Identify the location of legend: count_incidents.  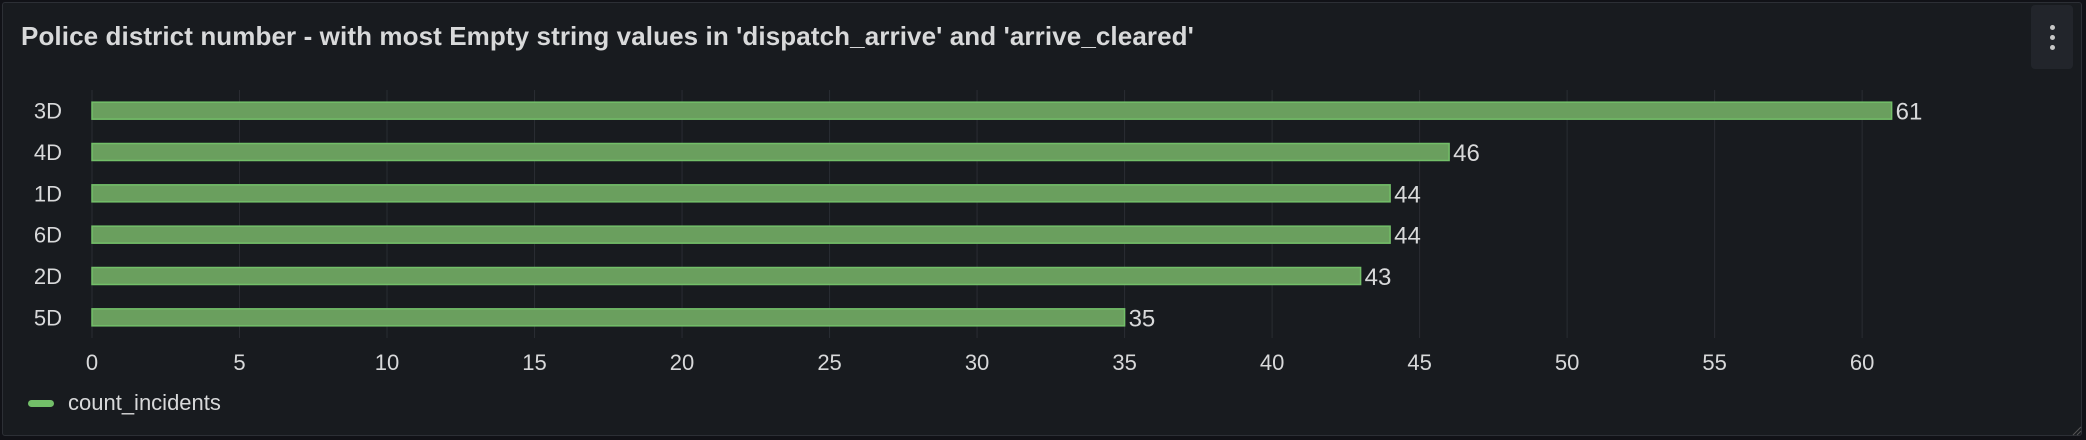
(124, 403).